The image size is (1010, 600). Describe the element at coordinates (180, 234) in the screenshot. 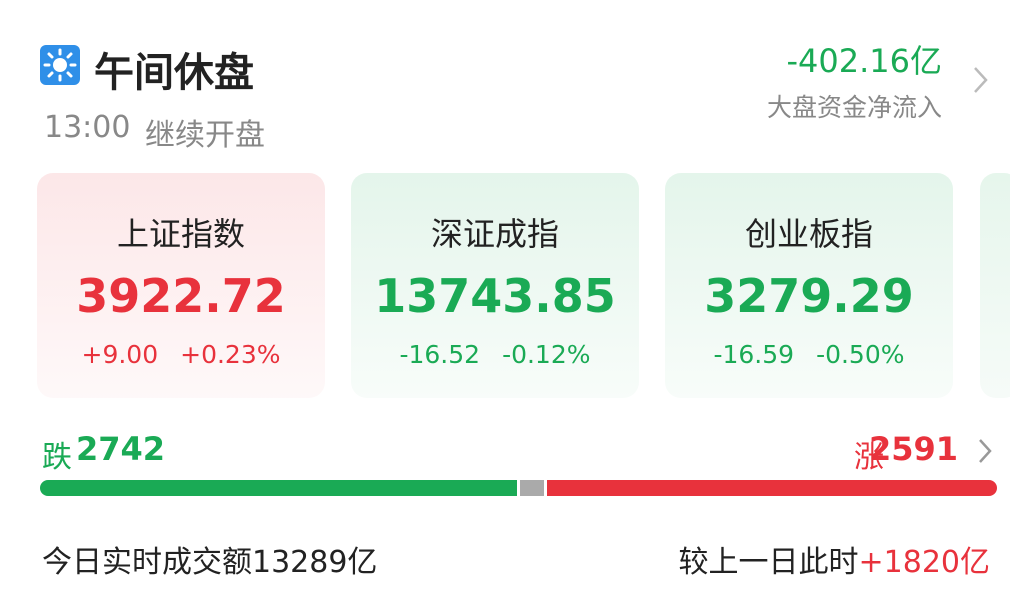

I see `index-name: 上证指数` at that location.